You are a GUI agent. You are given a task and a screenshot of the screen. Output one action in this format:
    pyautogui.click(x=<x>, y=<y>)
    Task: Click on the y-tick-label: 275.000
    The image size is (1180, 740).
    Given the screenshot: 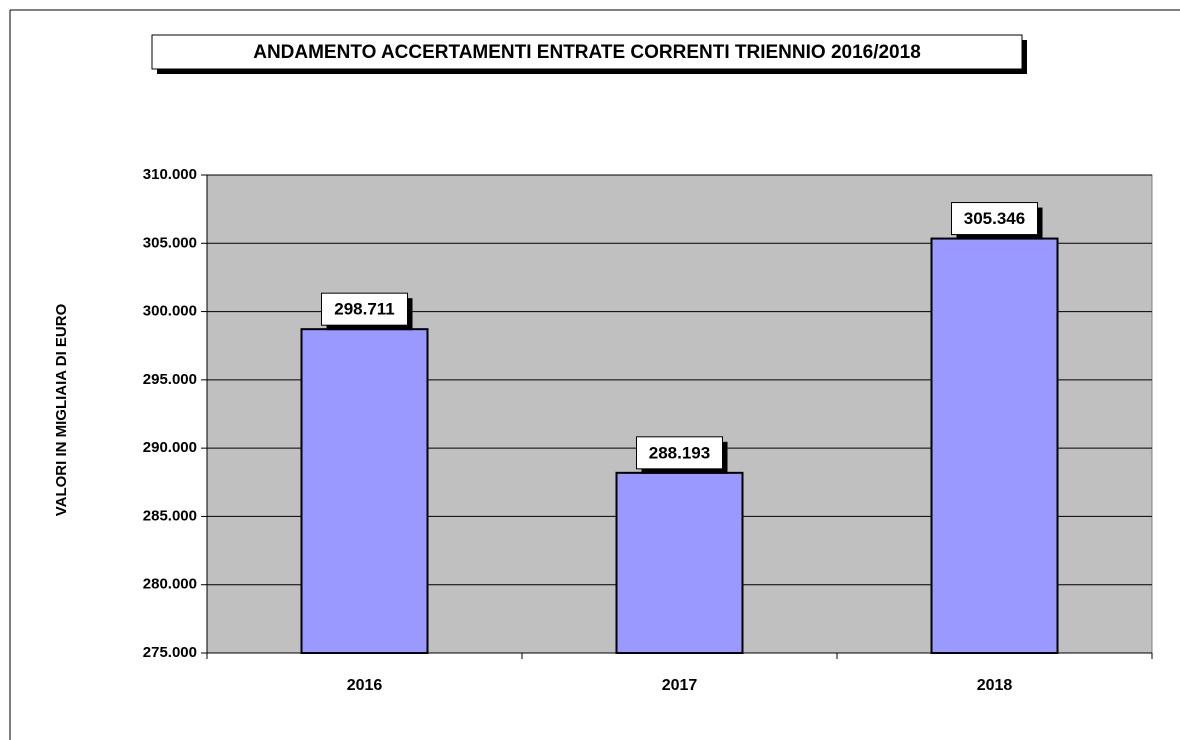 What is the action you would take?
    pyautogui.click(x=170, y=652)
    